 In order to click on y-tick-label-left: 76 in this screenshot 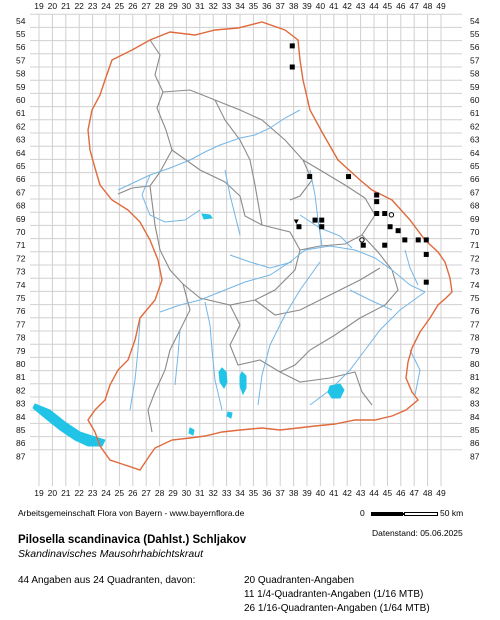, I will do `click(21, 311)`.